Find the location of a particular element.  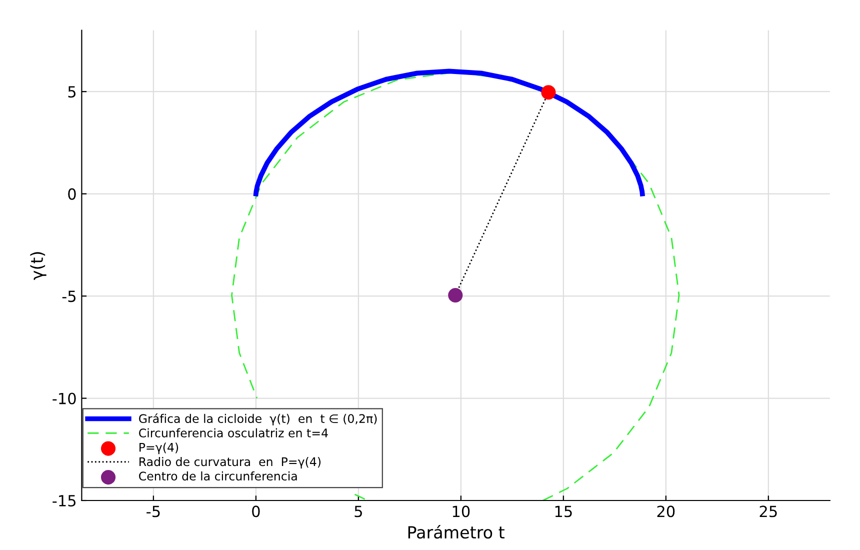

legend-label: Circunferencia osculatriz en t=4 is located at coordinates (233, 433).